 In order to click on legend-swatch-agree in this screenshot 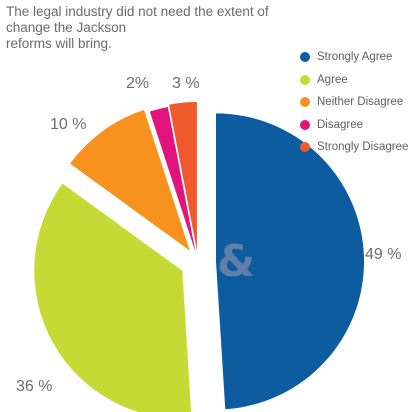, I will do `click(305, 79)`.